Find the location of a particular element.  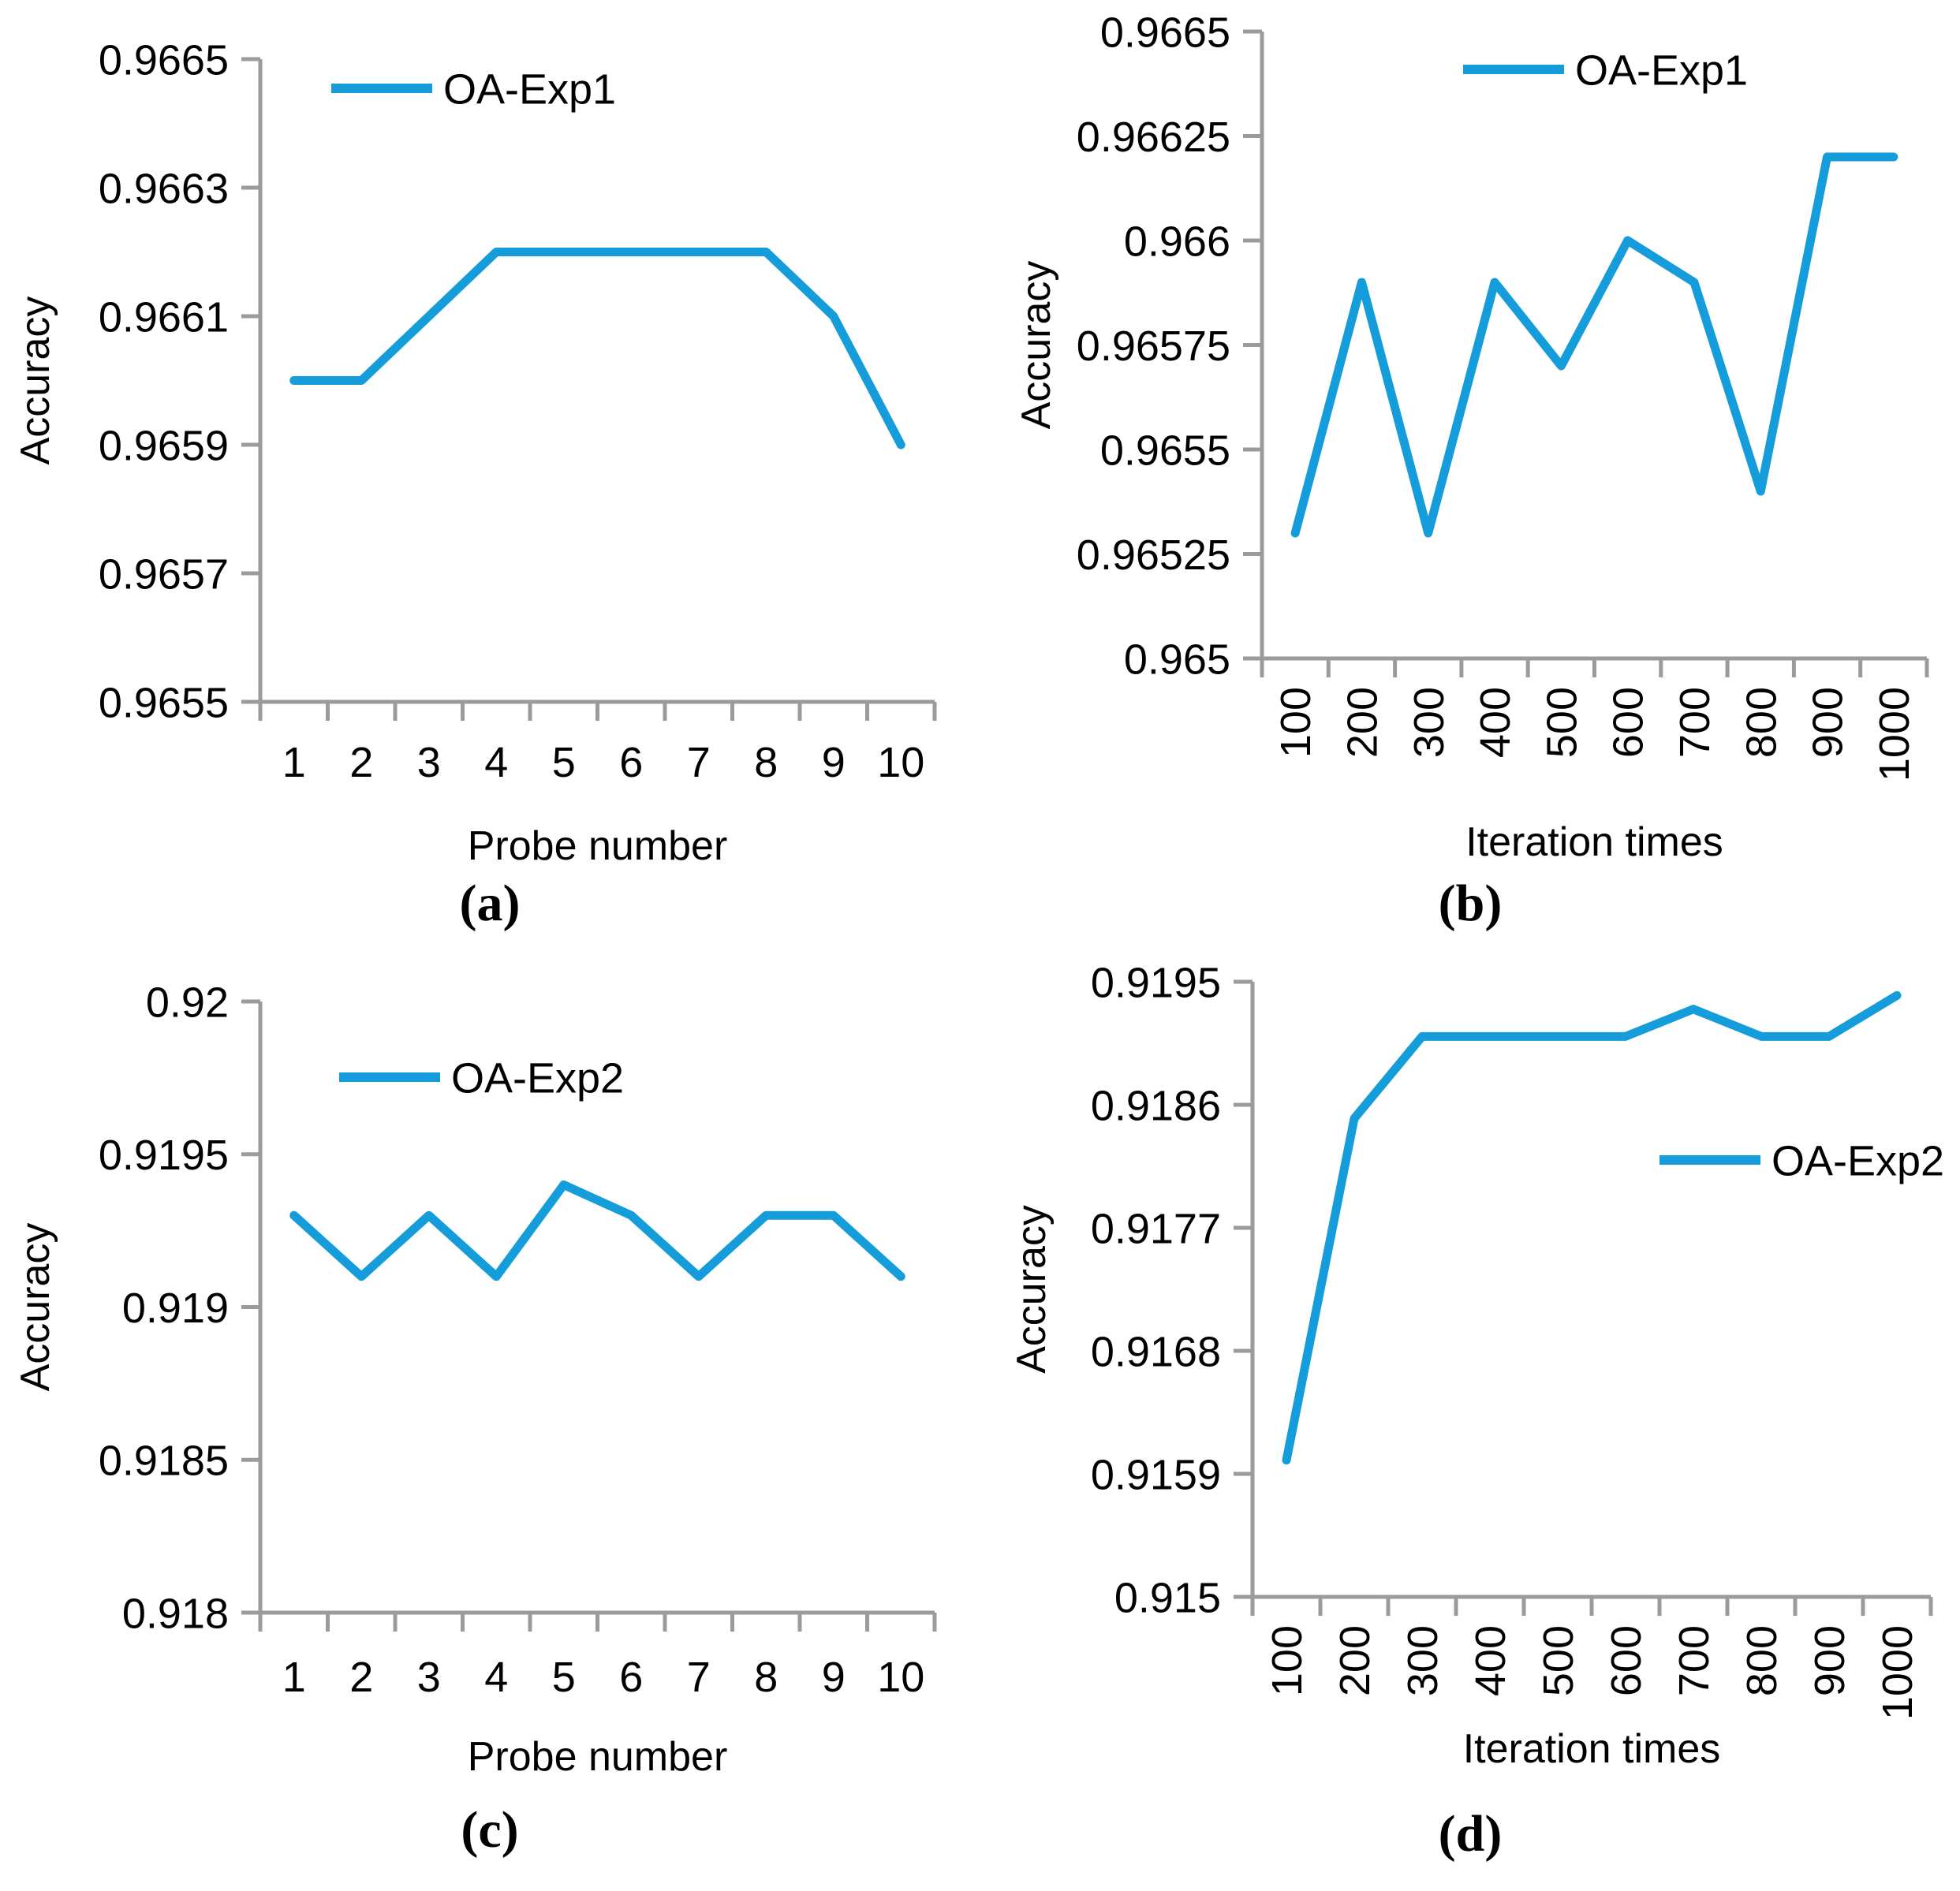

y-tick-label: 0.918 is located at coordinates (175, 1613).